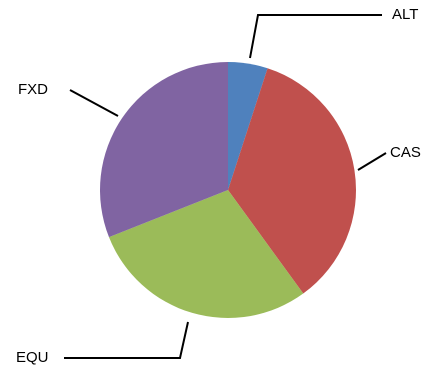 The height and width of the screenshot is (377, 444). Describe the element at coordinates (405, 14) in the screenshot. I see `slice-label: ALT` at that location.